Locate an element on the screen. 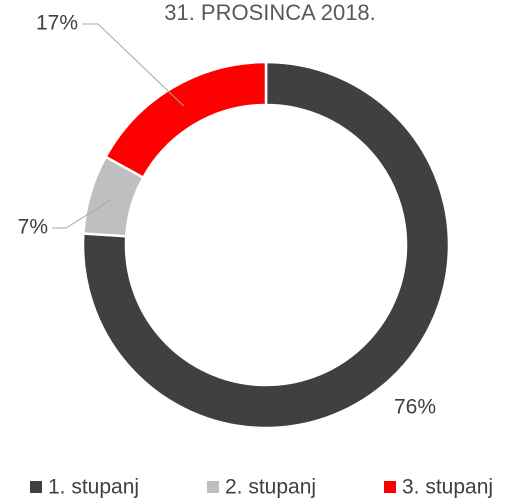 The height and width of the screenshot is (502, 526). legend-label: 3. stupanj is located at coordinates (447, 487).